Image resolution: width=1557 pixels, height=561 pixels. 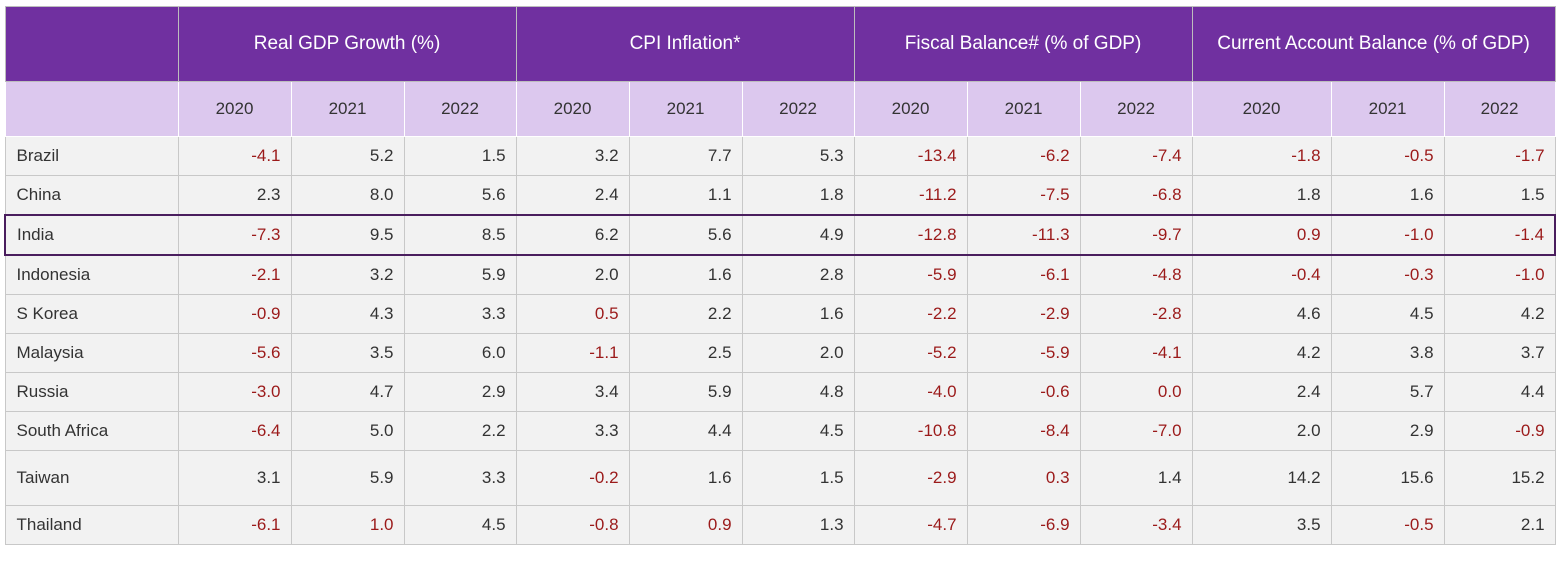 I want to click on value-cell: -6.2, so click(x=1023, y=156).